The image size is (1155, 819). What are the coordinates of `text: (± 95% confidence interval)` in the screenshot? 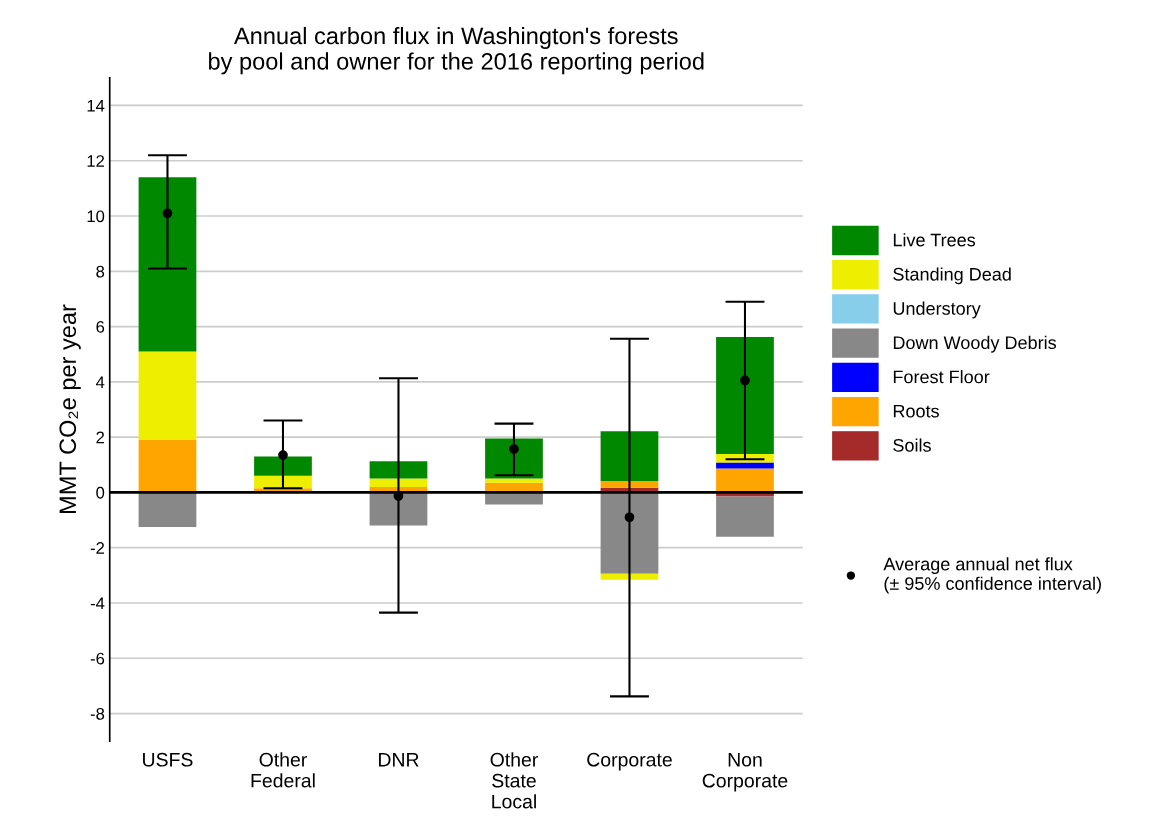 It's located at (992, 585).